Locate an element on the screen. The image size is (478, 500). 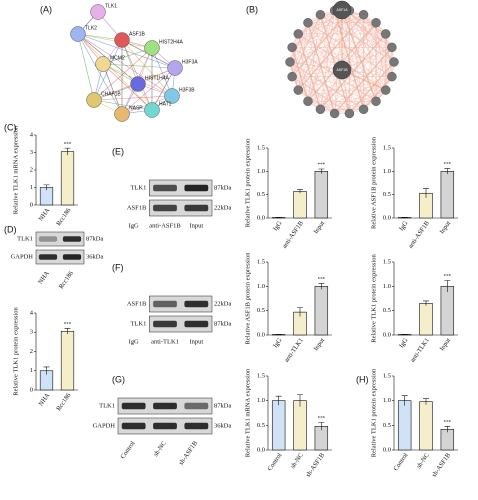
lane-label: Rcc186 is located at coordinates (67, 279).